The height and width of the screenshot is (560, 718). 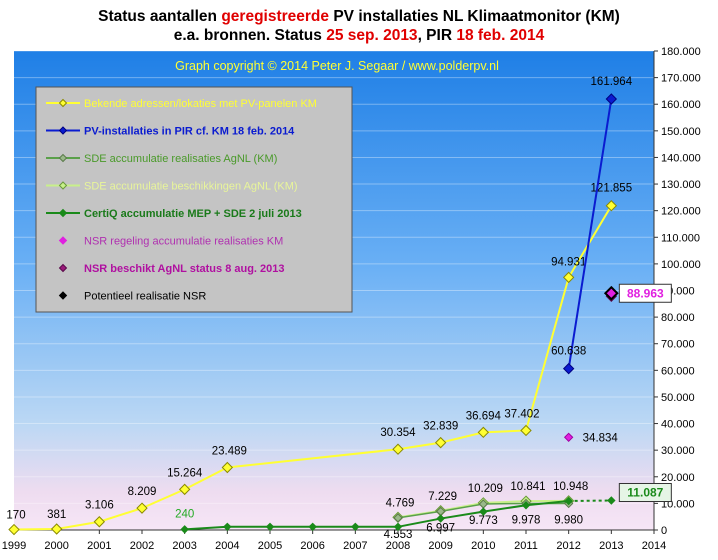 What do you see at coordinates (483, 546) in the screenshot?
I see `x-tick-label: 2010` at bounding box center [483, 546].